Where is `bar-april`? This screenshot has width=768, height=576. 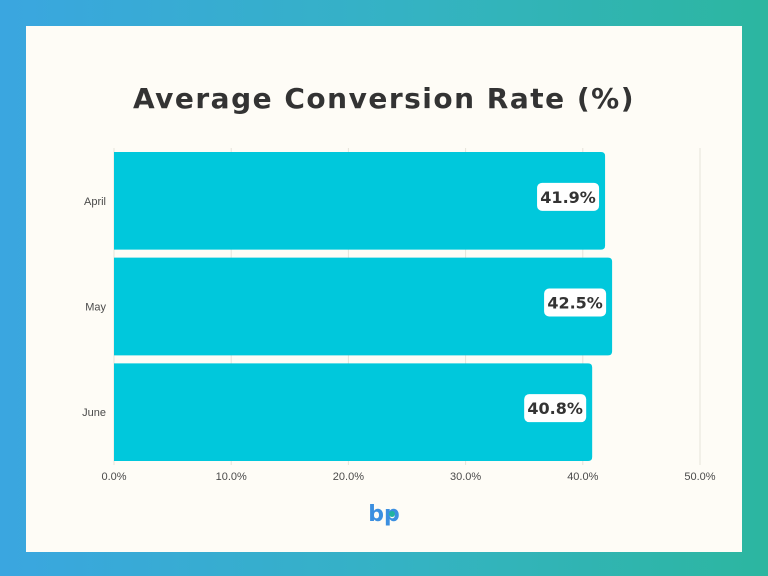
bar-april is located at coordinates (360, 201).